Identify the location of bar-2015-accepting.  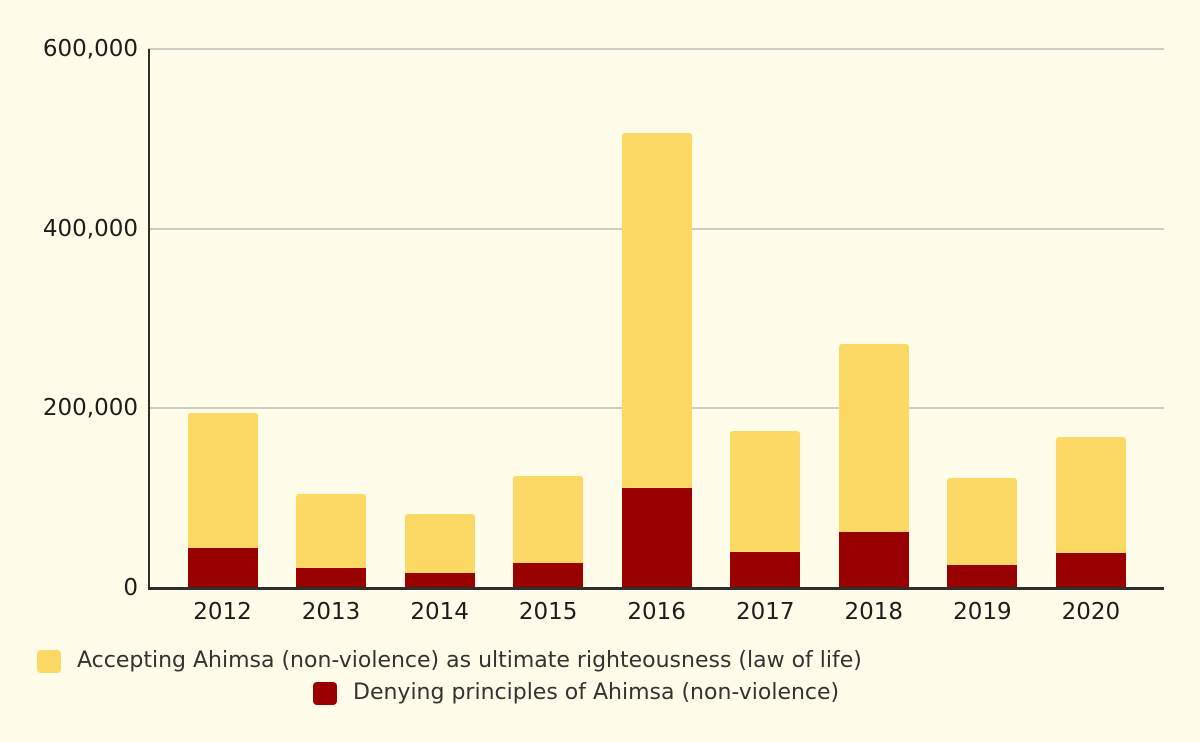
(548, 519).